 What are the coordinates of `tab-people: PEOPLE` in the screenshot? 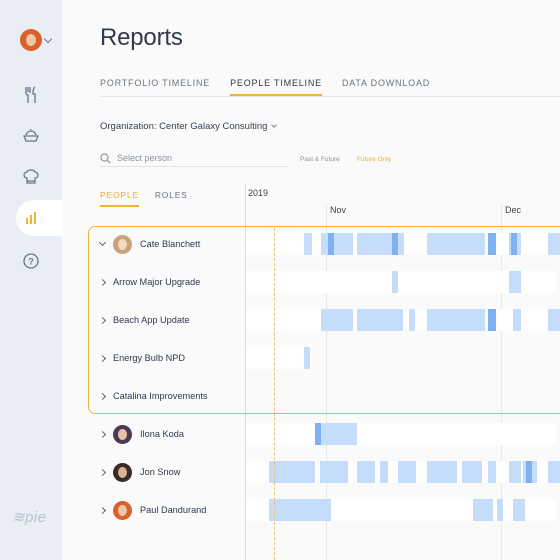 It's located at (119, 198).